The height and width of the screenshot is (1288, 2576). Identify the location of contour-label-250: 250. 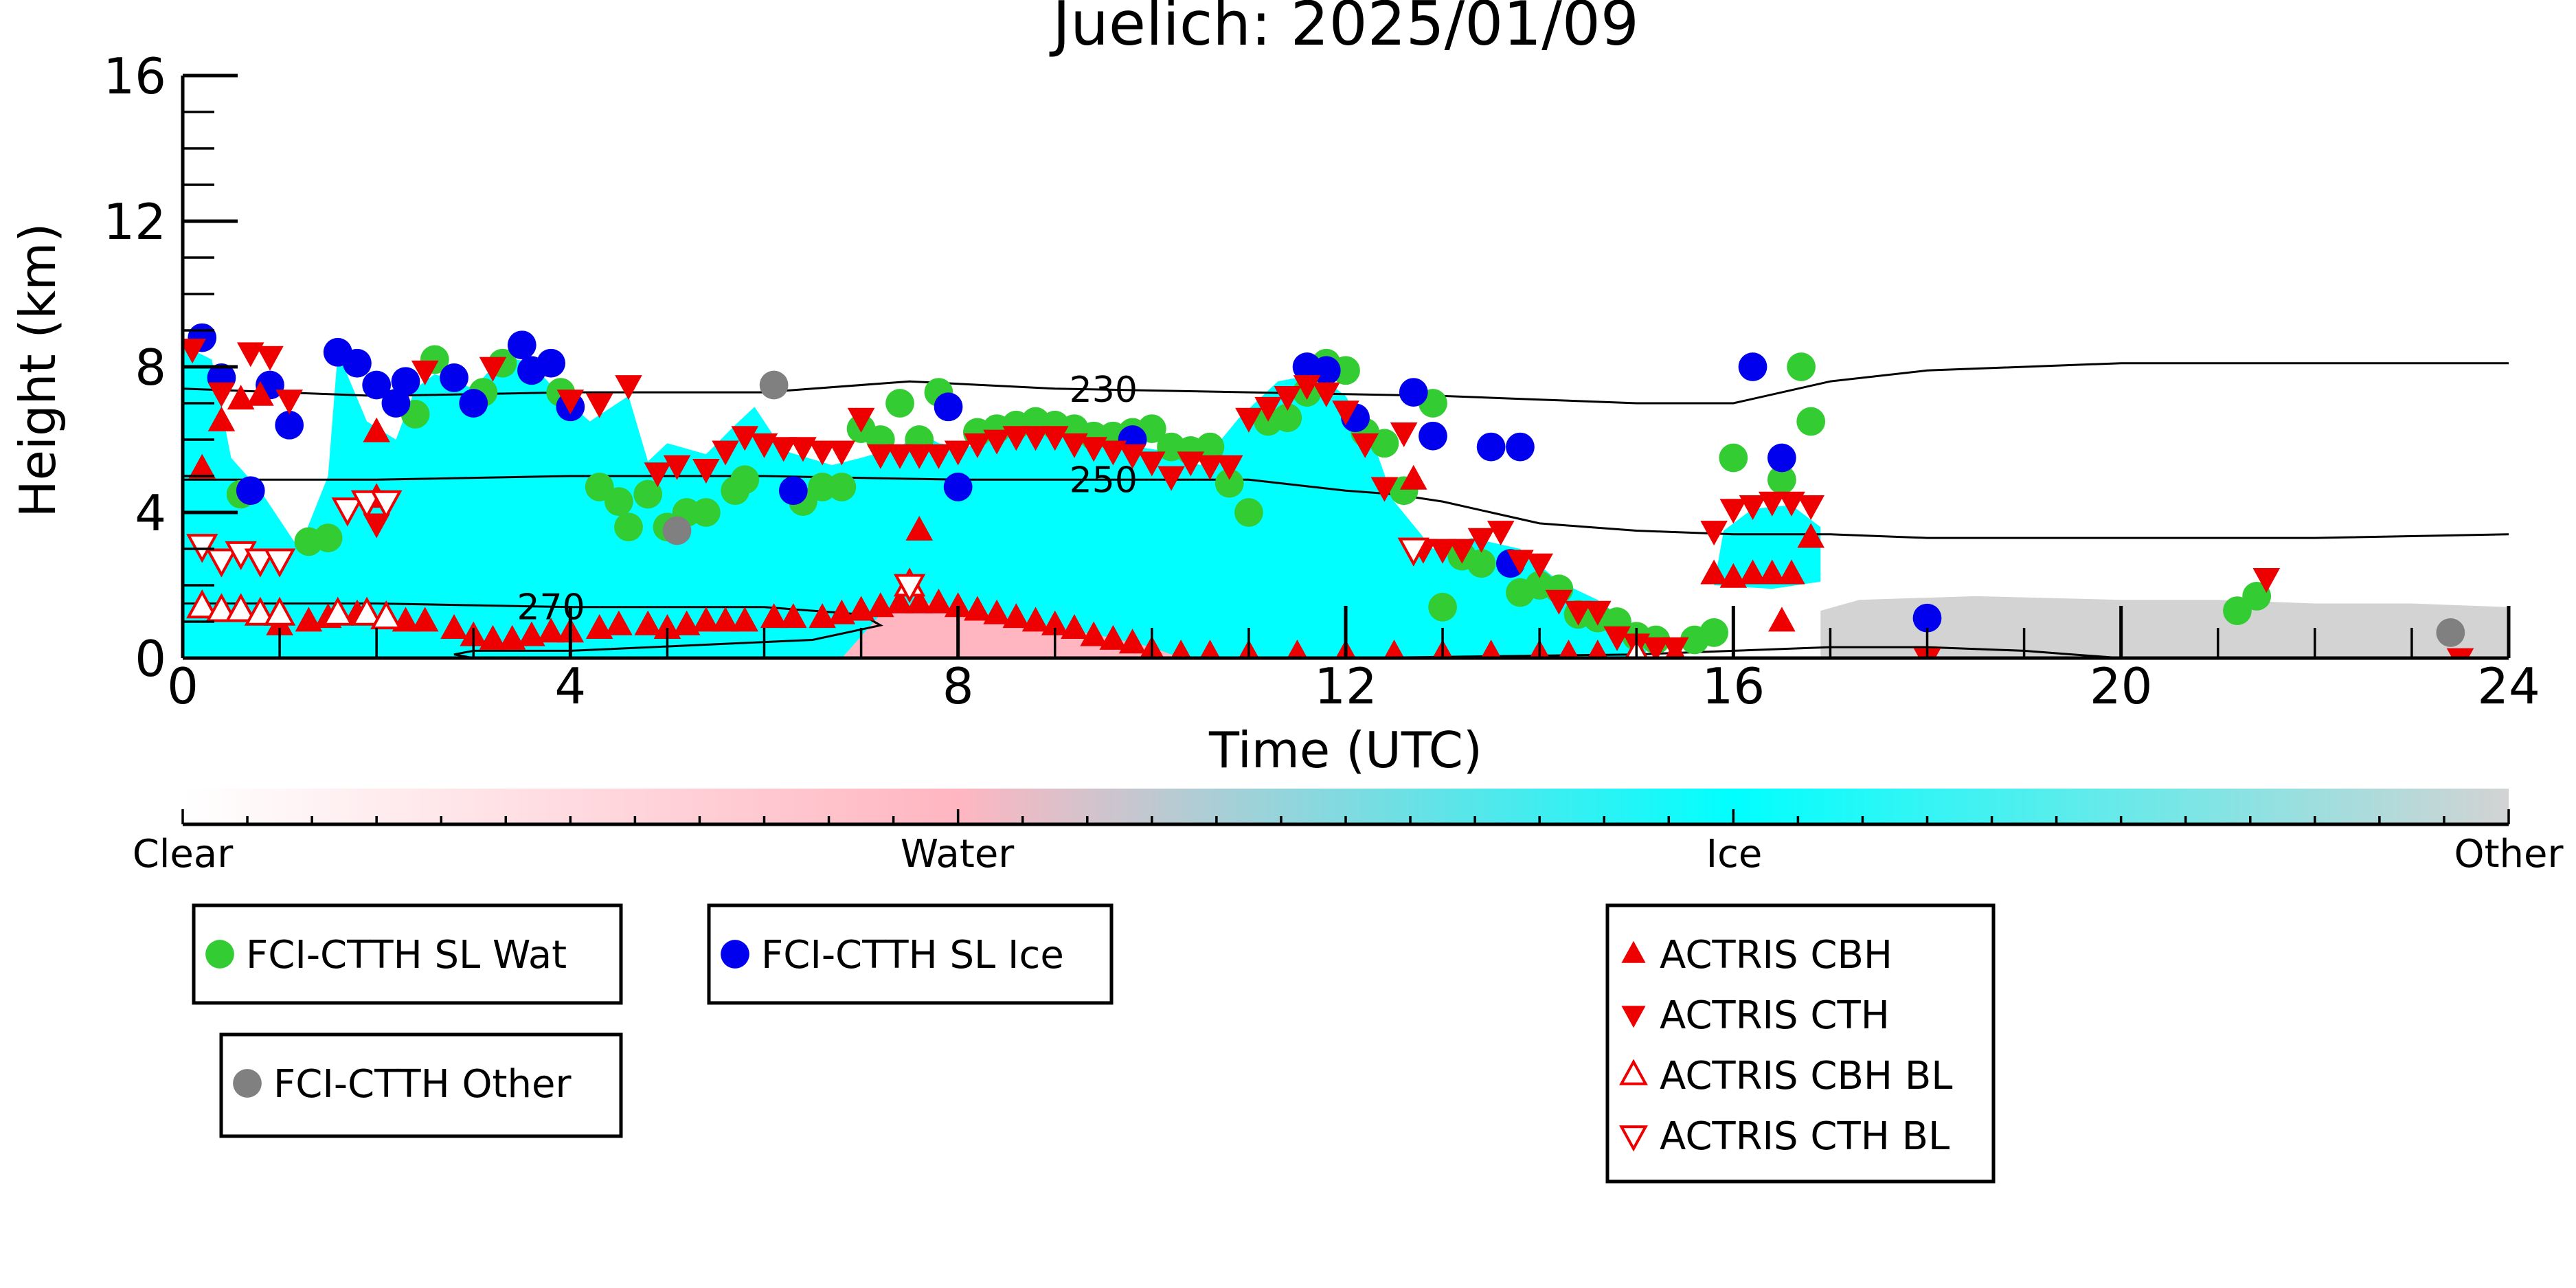
(1104, 480).